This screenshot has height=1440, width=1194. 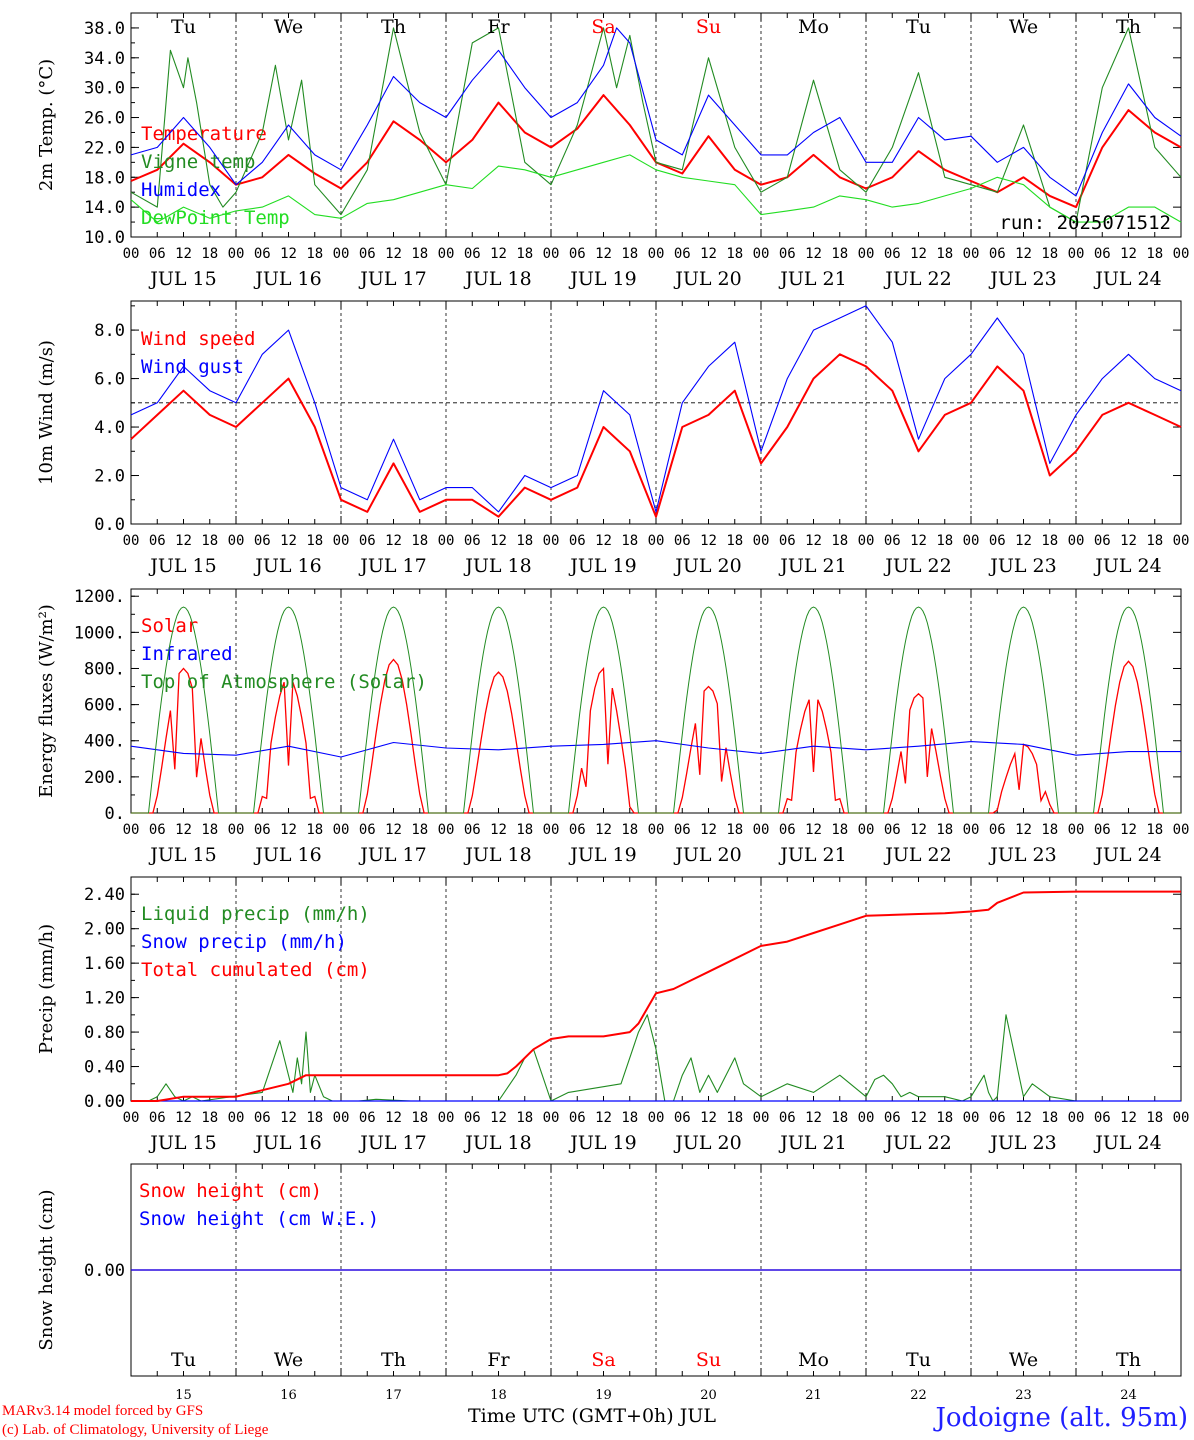 What do you see at coordinates (104, 238) in the screenshot?
I see `y-tick-label: 10.0` at bounding box center [104, 238].